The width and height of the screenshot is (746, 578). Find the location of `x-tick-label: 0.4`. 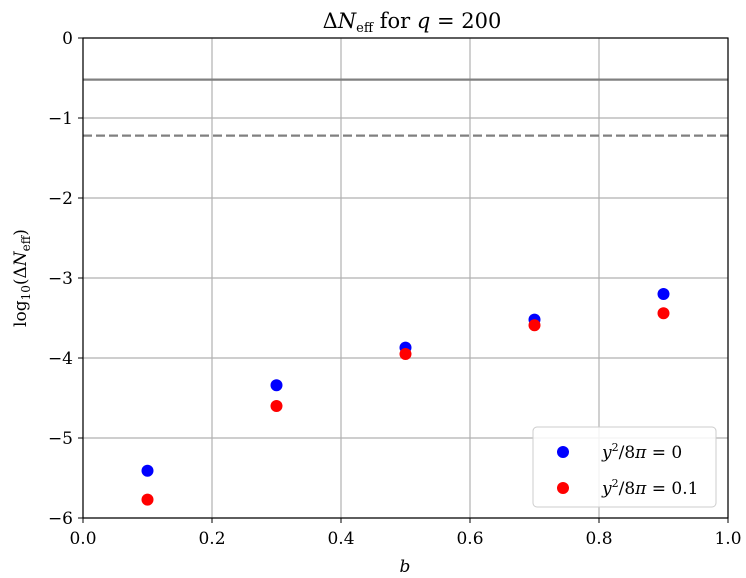

x-tick-label: 0.4 is located at coordinates (340, 539).